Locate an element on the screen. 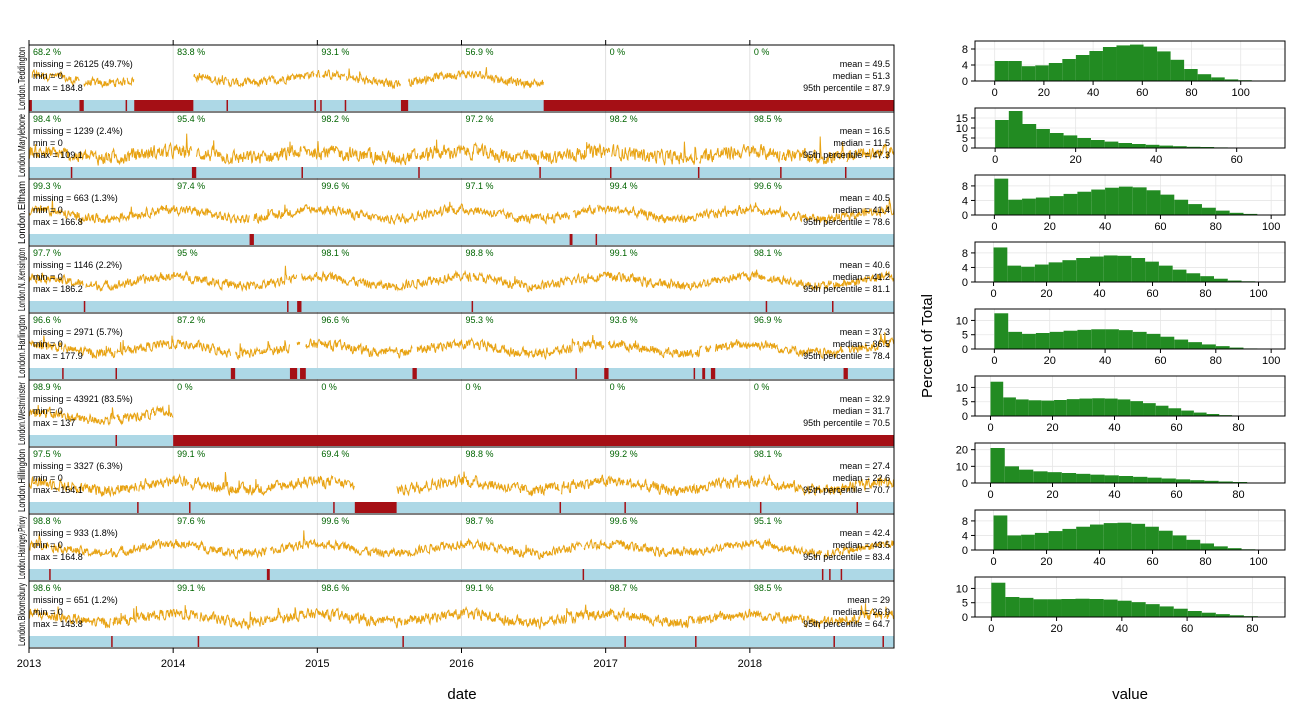 The width and height of the screenshot is (1301, 716). min-stat: min = 0 is located at coordinates (48, 277).